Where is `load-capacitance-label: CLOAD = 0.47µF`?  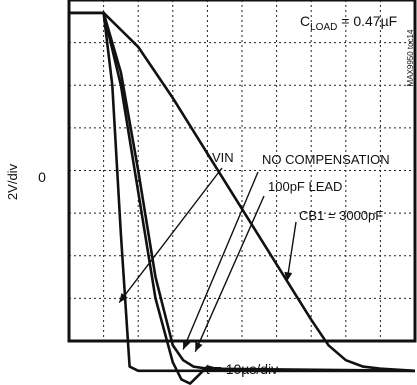
load-capacitance-label: CLOAD = 0.47µF is located at coordinates (348, 23).